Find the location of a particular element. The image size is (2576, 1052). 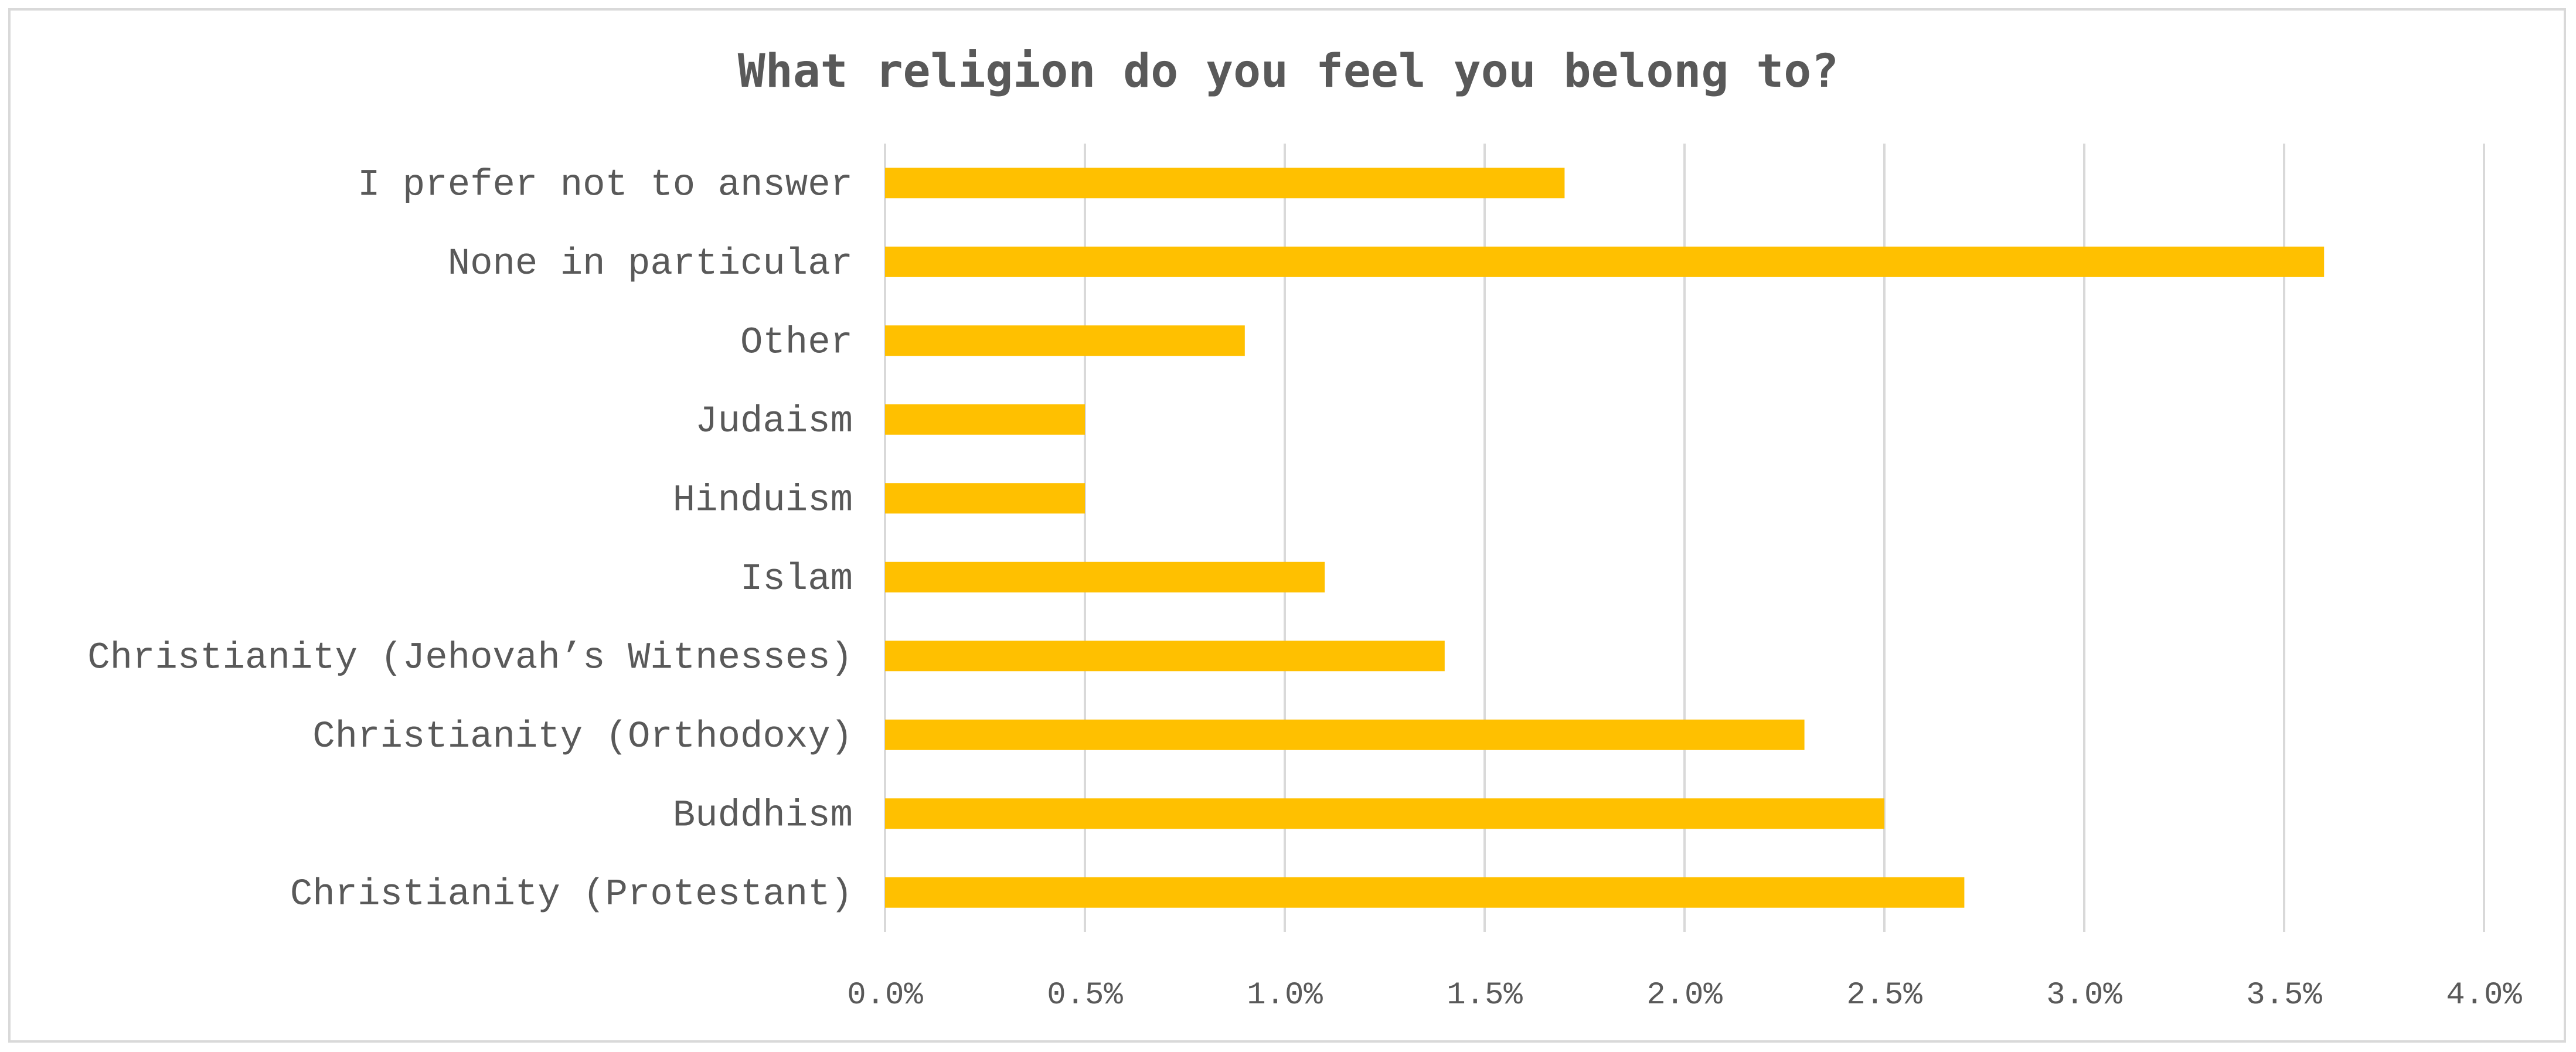

x-tick-label: 2.0% is located at coordinates (1684, 995).